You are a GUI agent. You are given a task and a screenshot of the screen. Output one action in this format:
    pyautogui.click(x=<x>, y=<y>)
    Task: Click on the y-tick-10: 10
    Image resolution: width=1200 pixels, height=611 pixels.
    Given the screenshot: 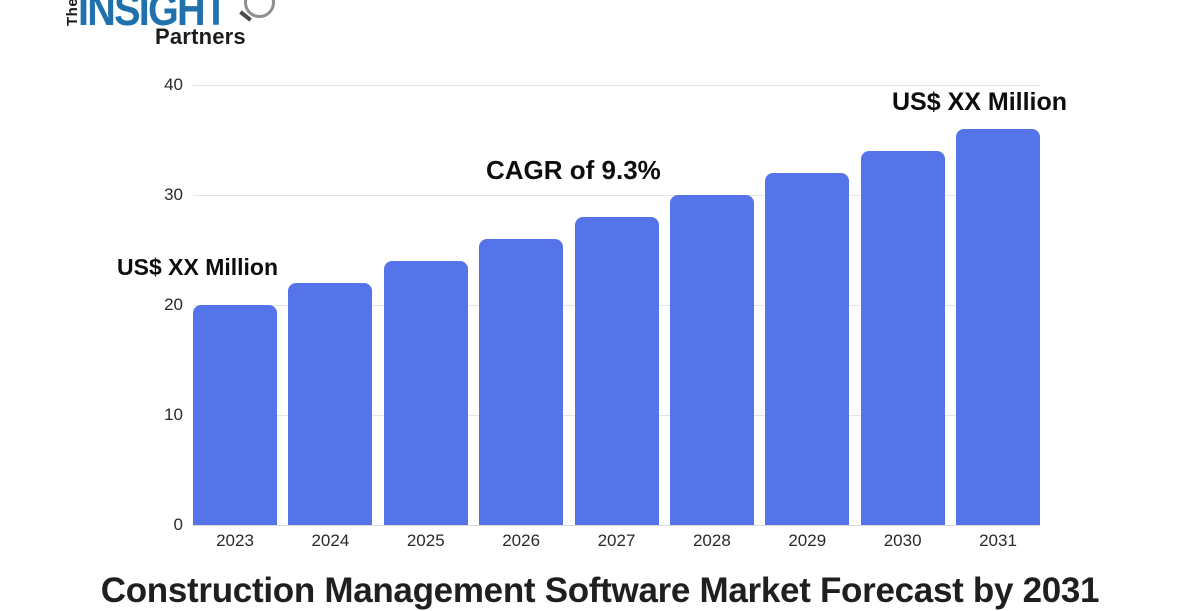 What is the action you would take?
    pyautogui.click(x=173, y=414)
    